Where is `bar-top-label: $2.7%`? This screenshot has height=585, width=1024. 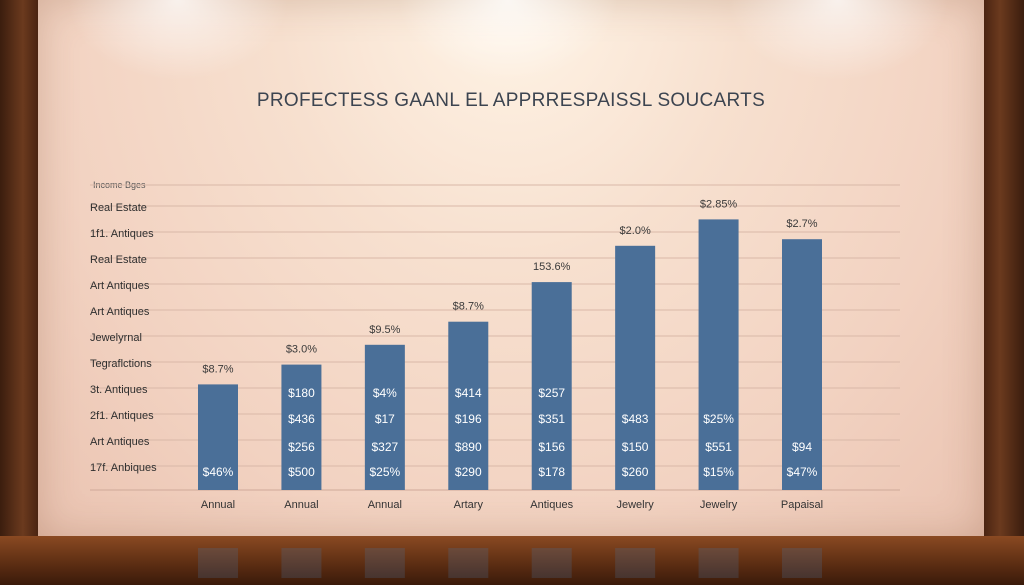
bar-top-label: $2.7% is located at coordinates (801, 224).